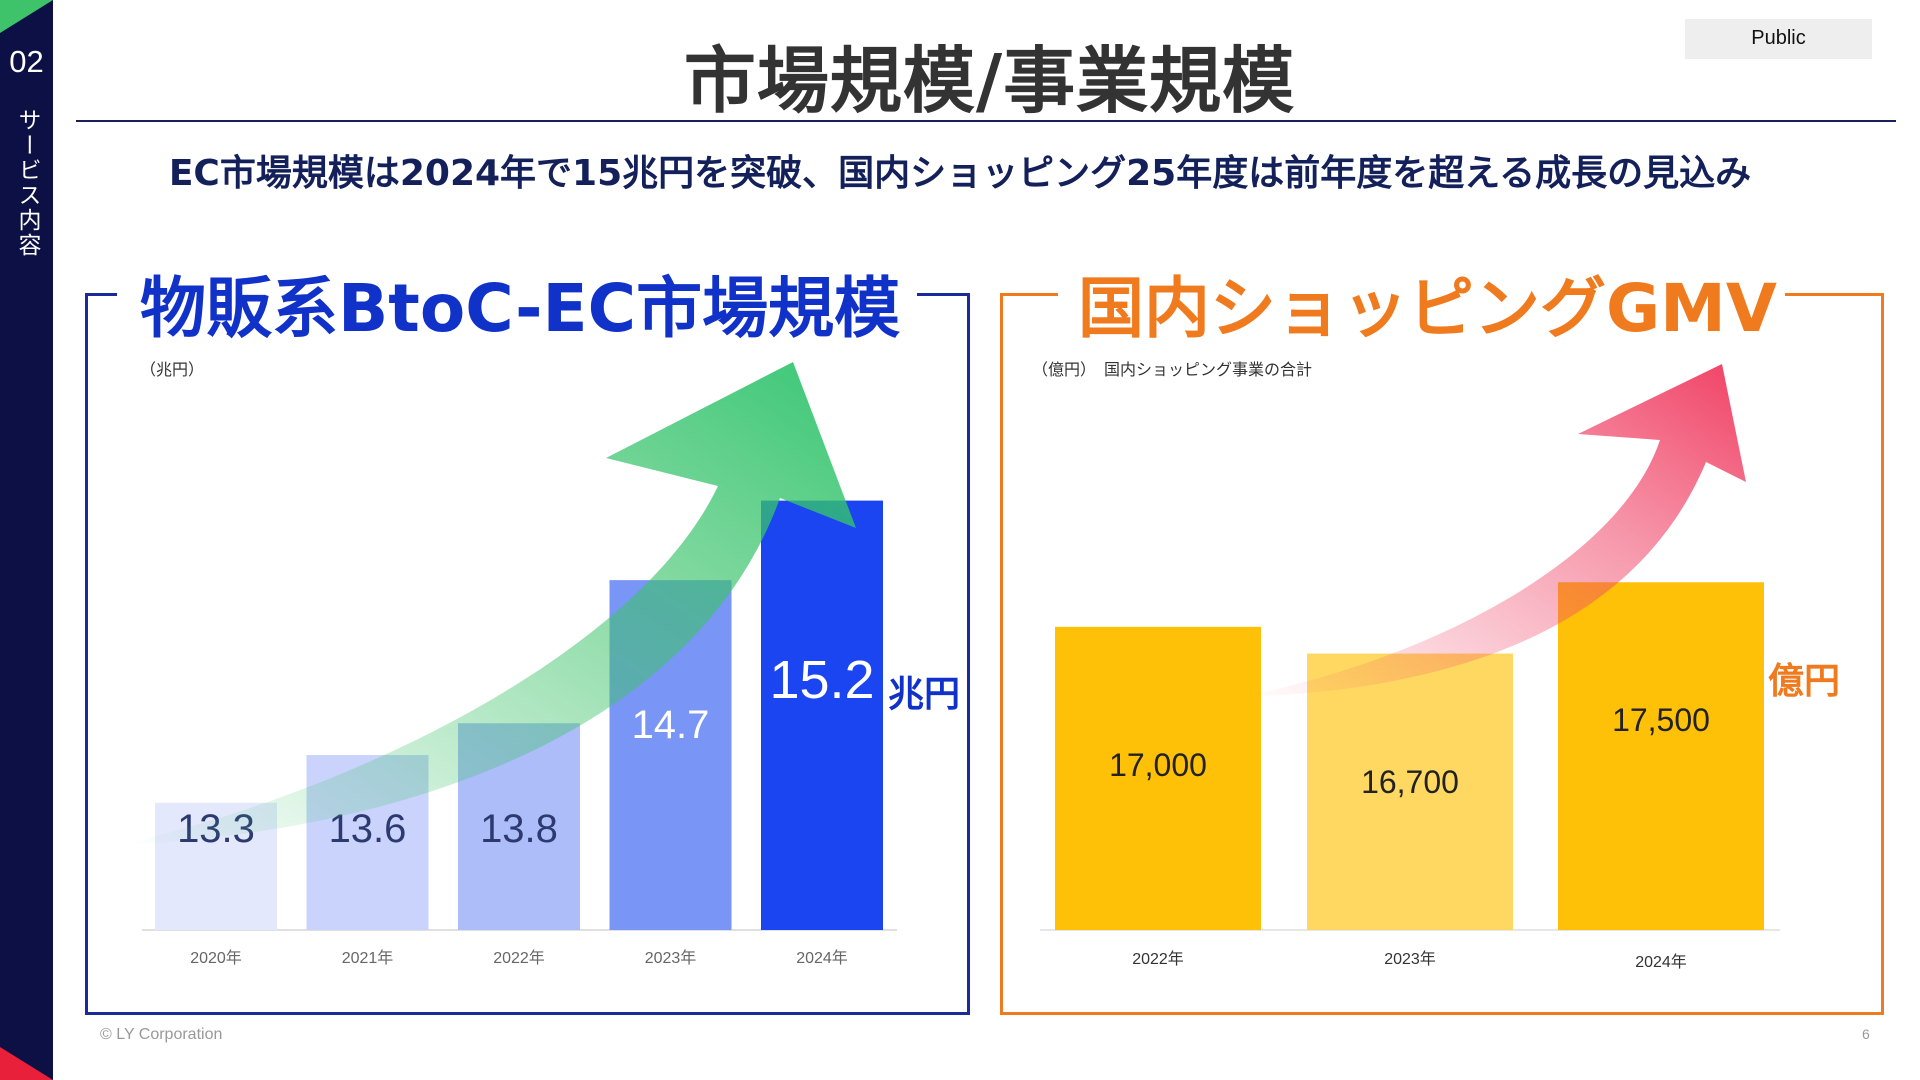 The image size is (1920, 1080). What do you see at coordinates (1410, 959) in the screenshot?
I see `gmv-category-label: 2023年` at bounding box center [1410, 959].